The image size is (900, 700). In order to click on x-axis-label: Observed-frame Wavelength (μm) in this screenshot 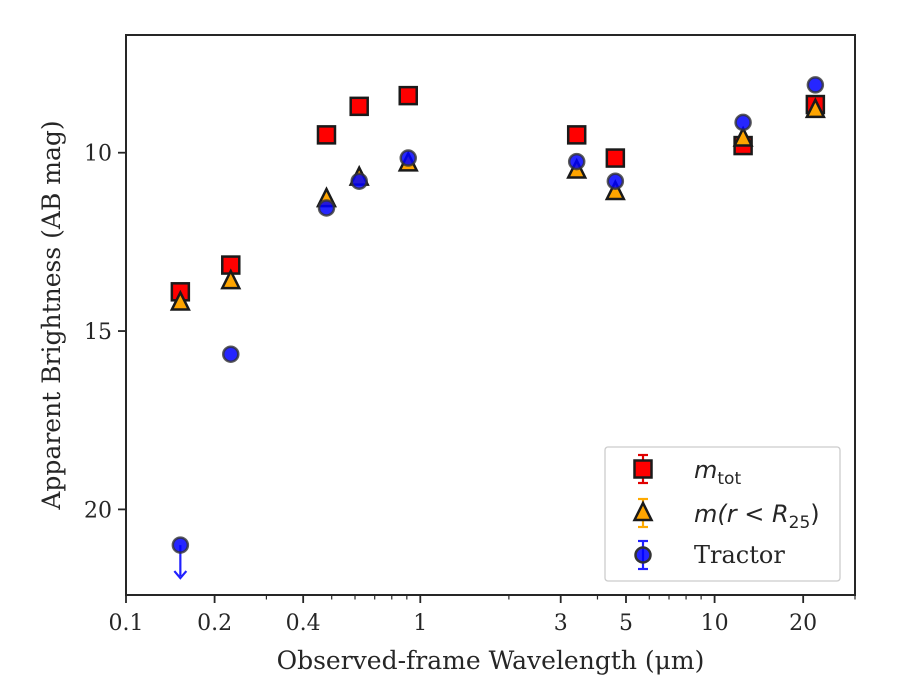, I will do `click(491, 660)`.